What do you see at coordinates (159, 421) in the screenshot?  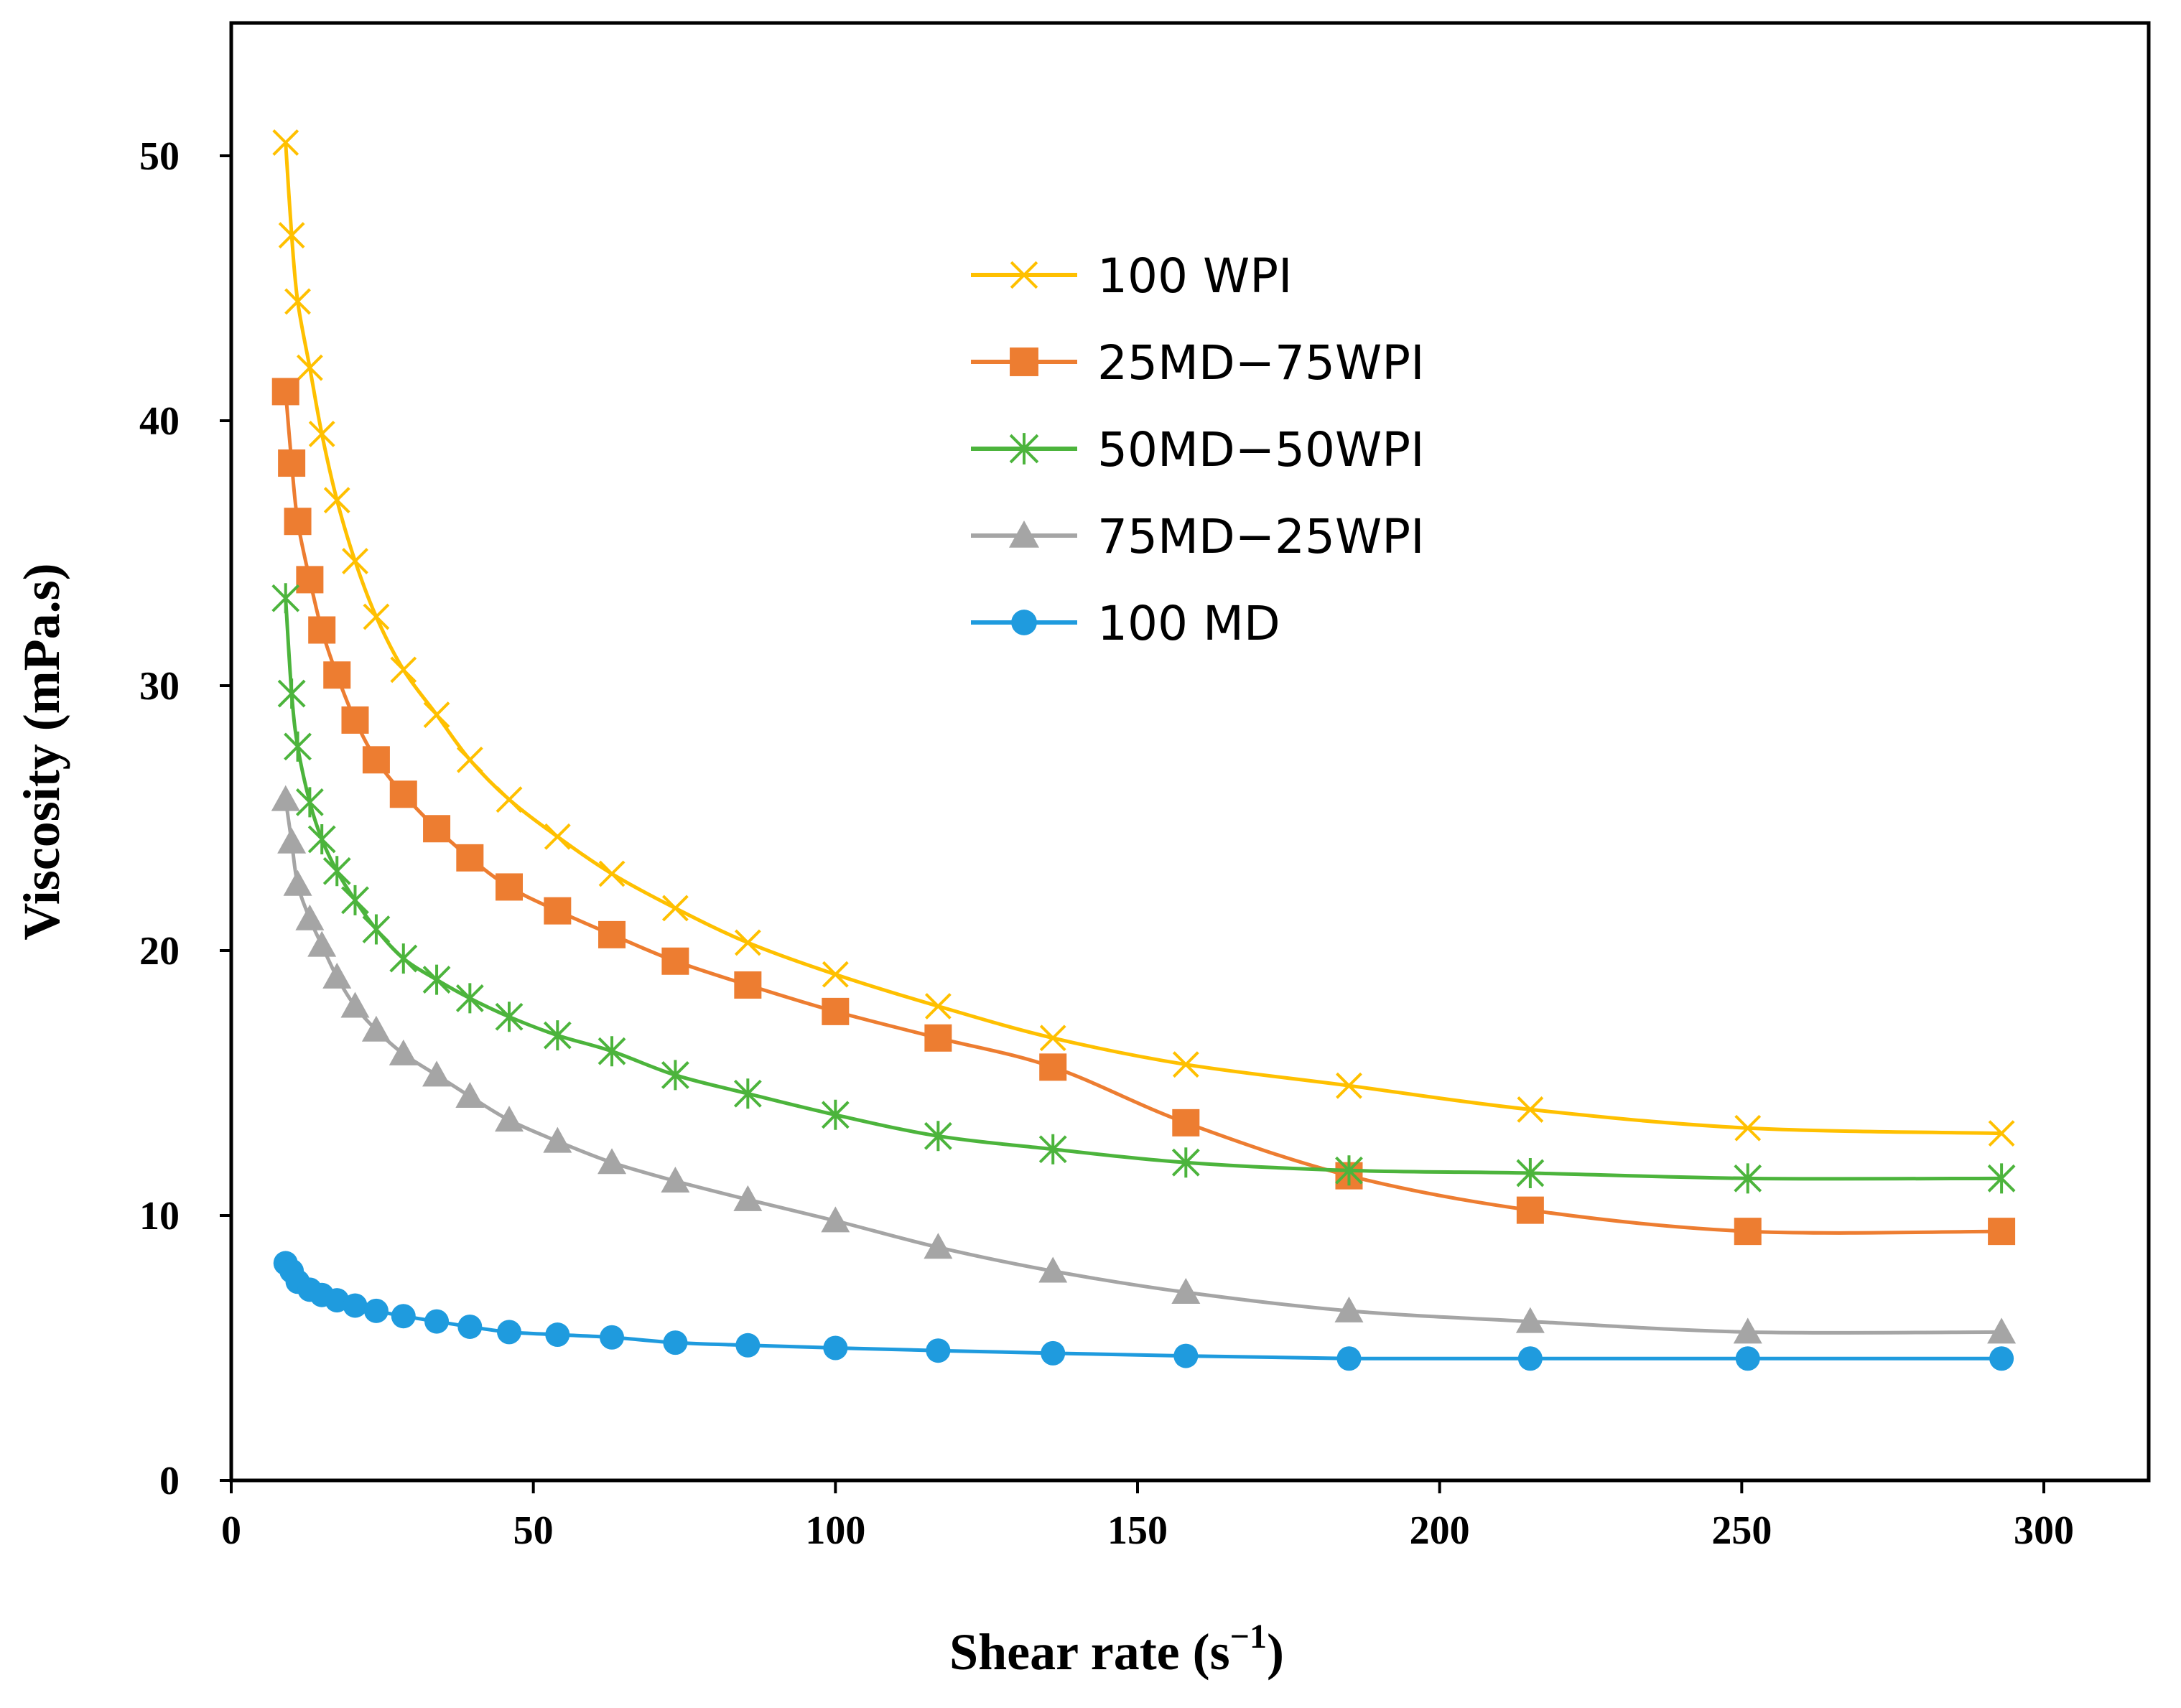 I see `y-tick-label: 40` at bounding box center [159, 421].